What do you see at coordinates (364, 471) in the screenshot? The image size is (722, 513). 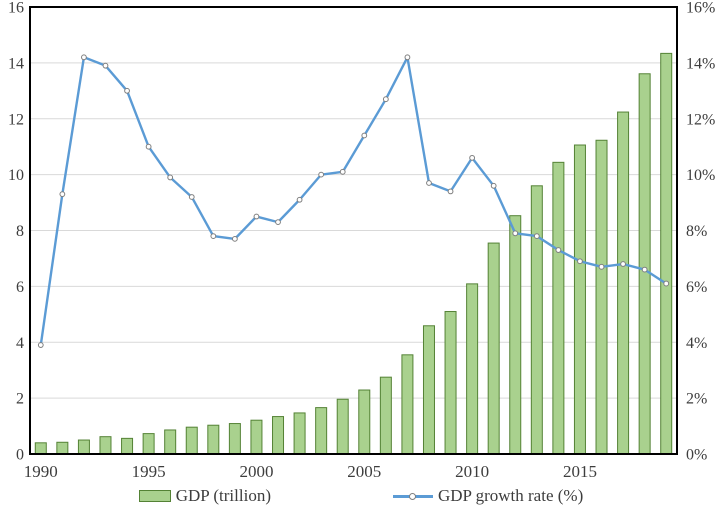 I see `x-axis-tick-label: 2005` at bounding box center [364, 471].